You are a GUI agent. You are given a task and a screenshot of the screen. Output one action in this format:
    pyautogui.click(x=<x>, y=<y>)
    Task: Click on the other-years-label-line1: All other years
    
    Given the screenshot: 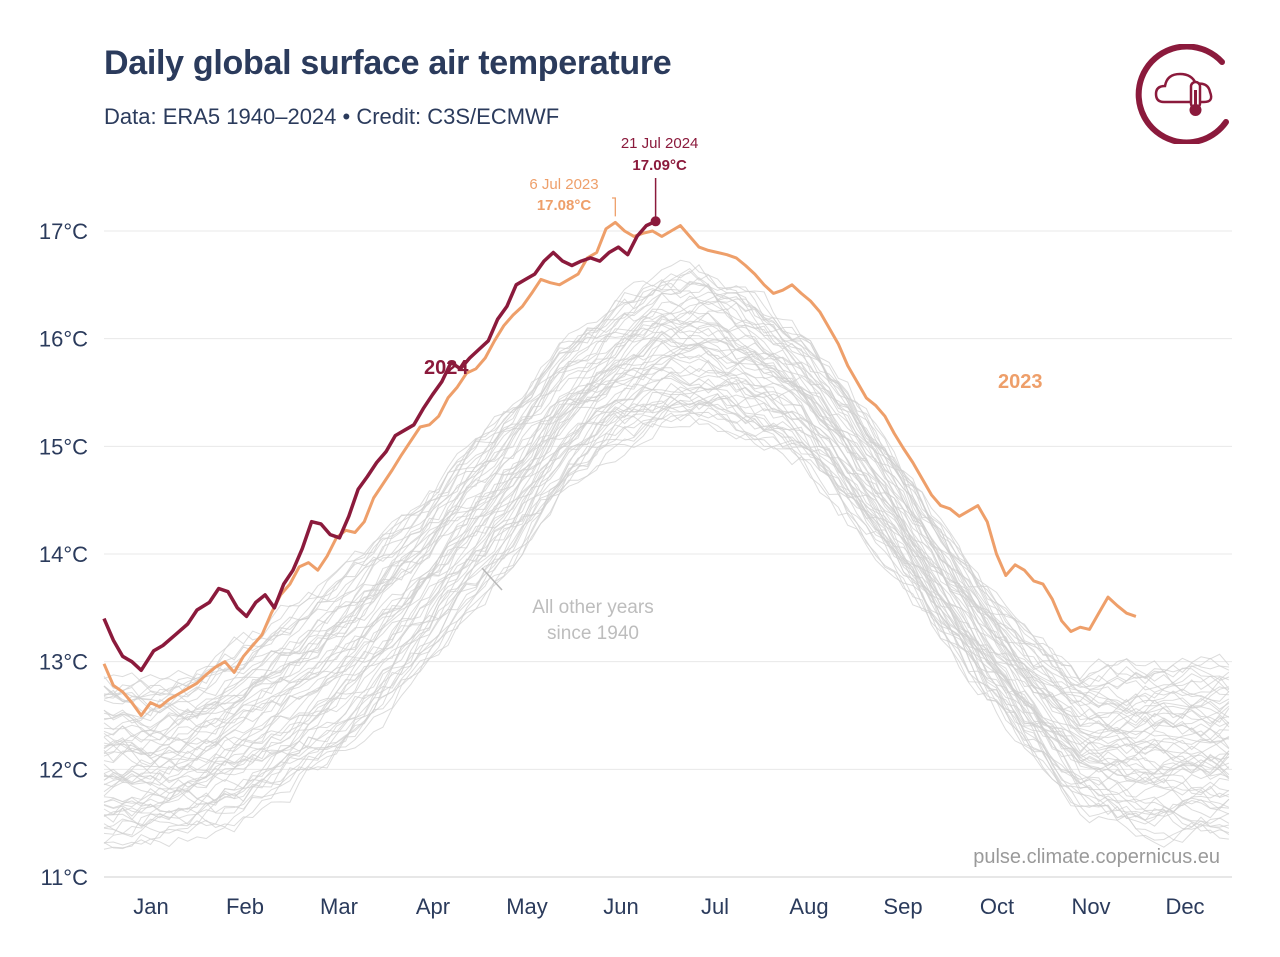 What is the action you would take?
    pyautogui.click(x=592, y=607)
    